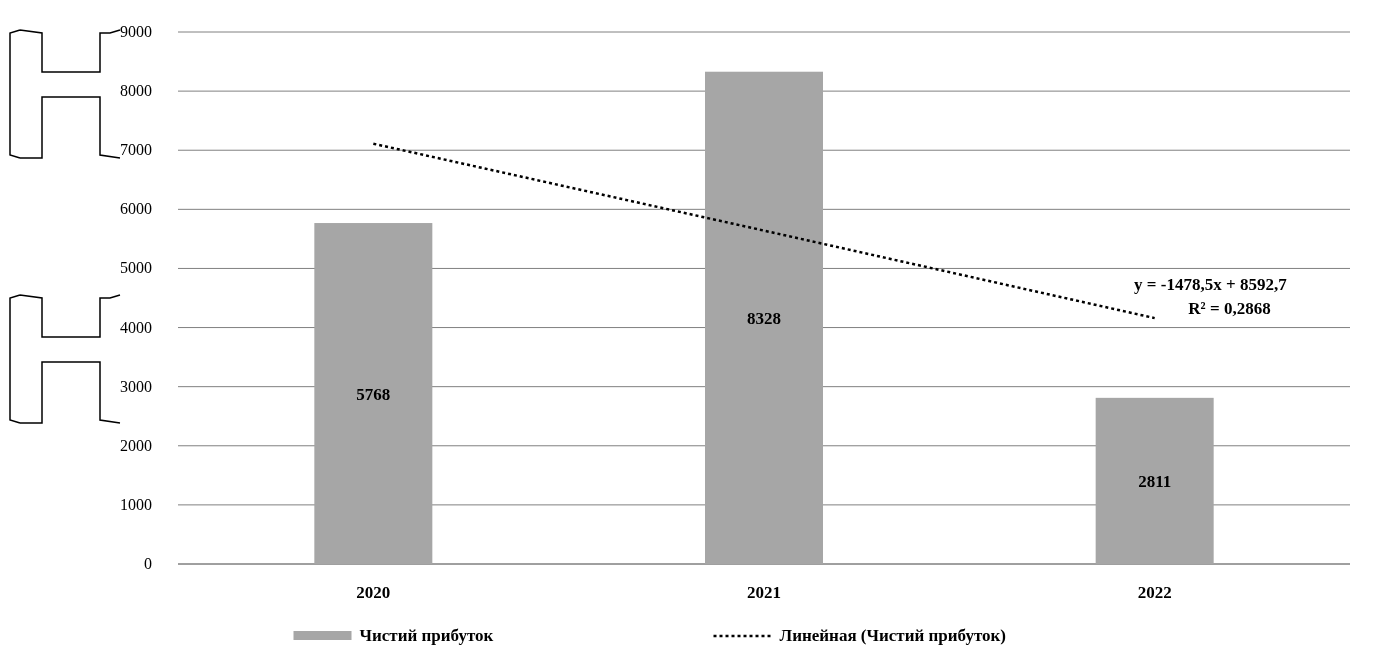 This screenshot has width=1387, height=657. What do you see at coordinates (764, 592) in the screenshot?
I see `x-tick-label: 2021` at bounding box center [764, 592].